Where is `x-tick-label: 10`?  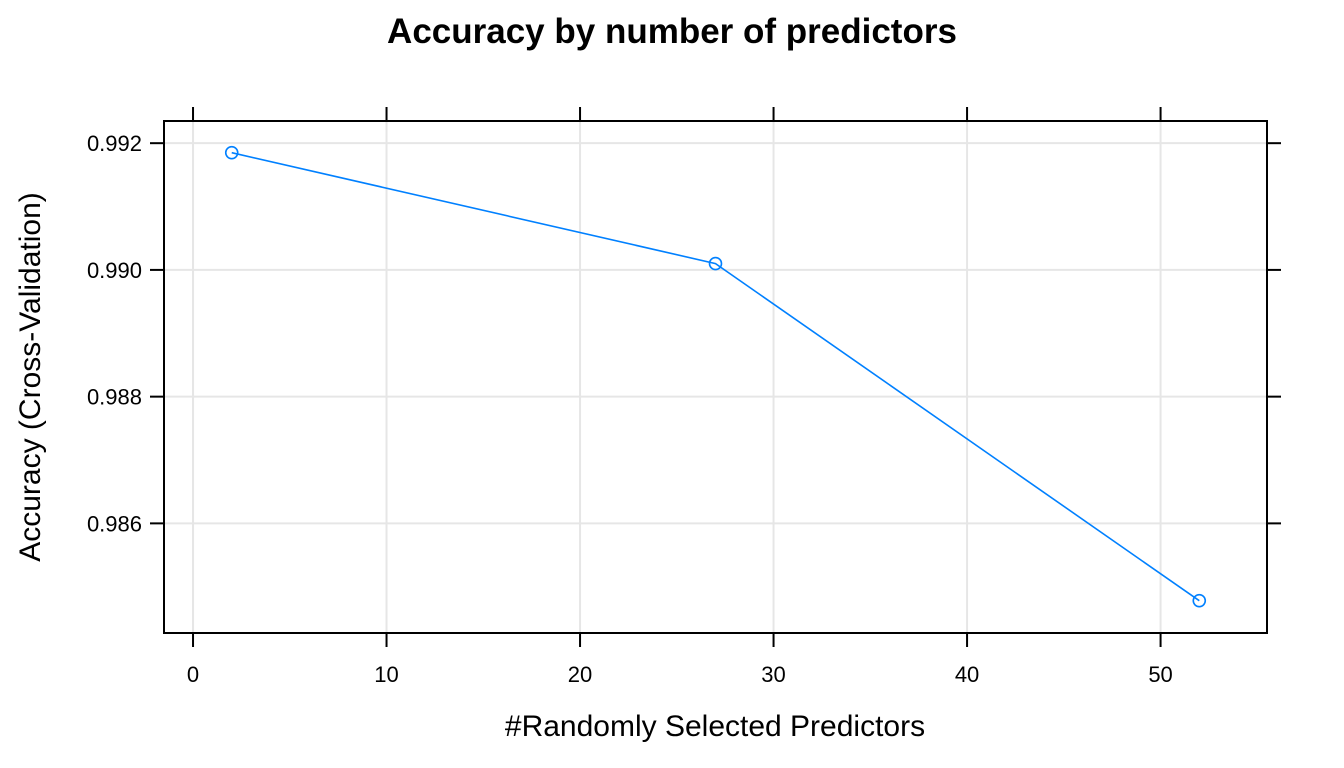 x-tick-label: 10 is located at coordinates (386, 674).